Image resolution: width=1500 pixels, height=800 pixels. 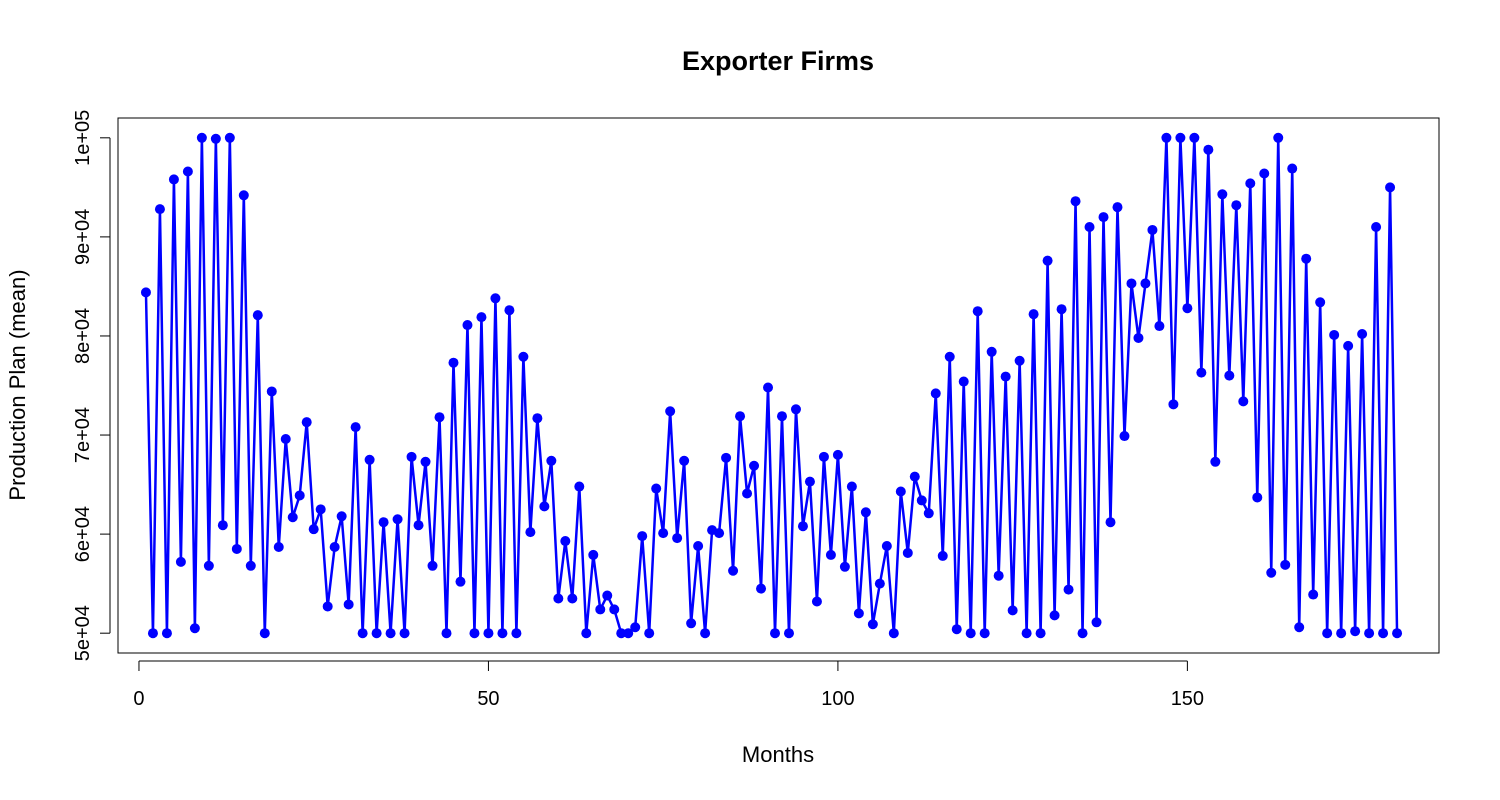 I want to click on x-axis-label: Months, so click(x=778, y=754).